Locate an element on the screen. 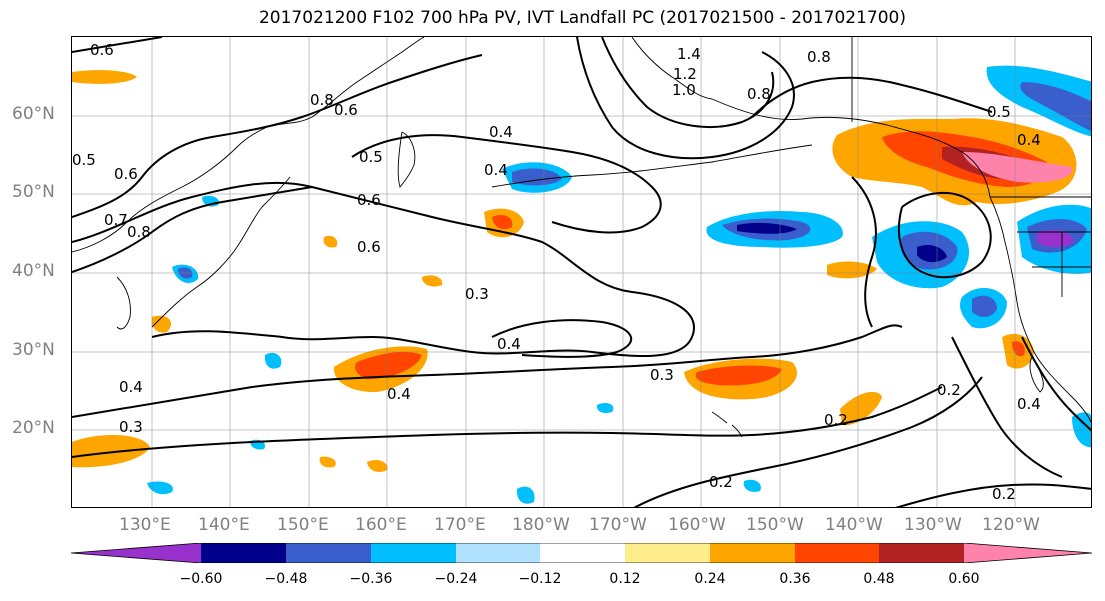 The width and height of the screenshot is (1105, 601). lon-label-160e: 160°E is located at coordinates (381, 525).